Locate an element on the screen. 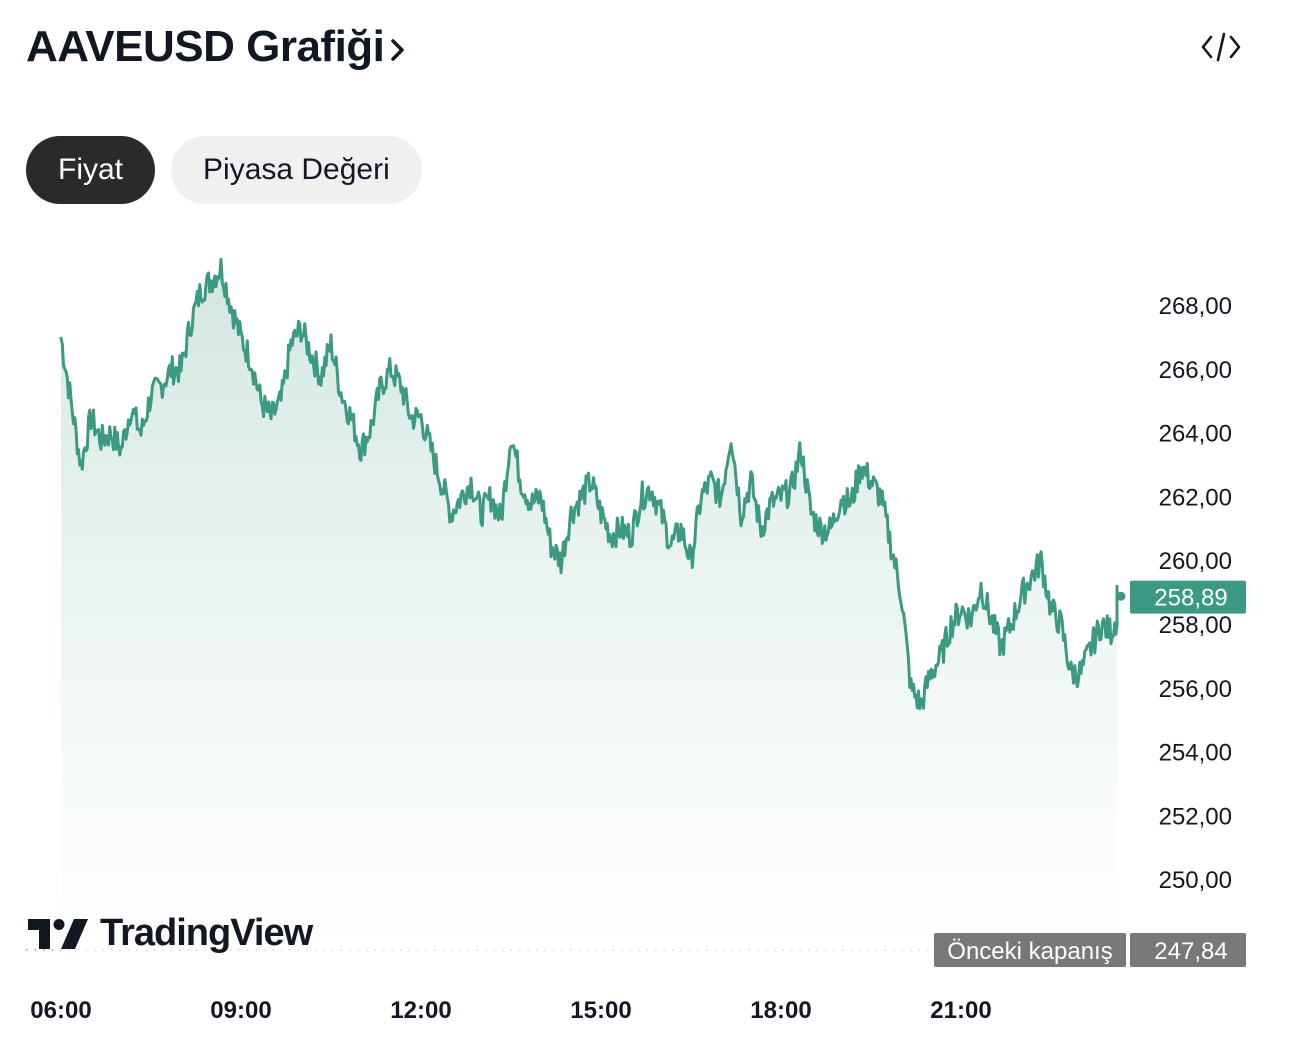 The width and height of the screenshot is (1290, 1044). y-tick-label: 256,00 is located at coordinates (1195, 689).